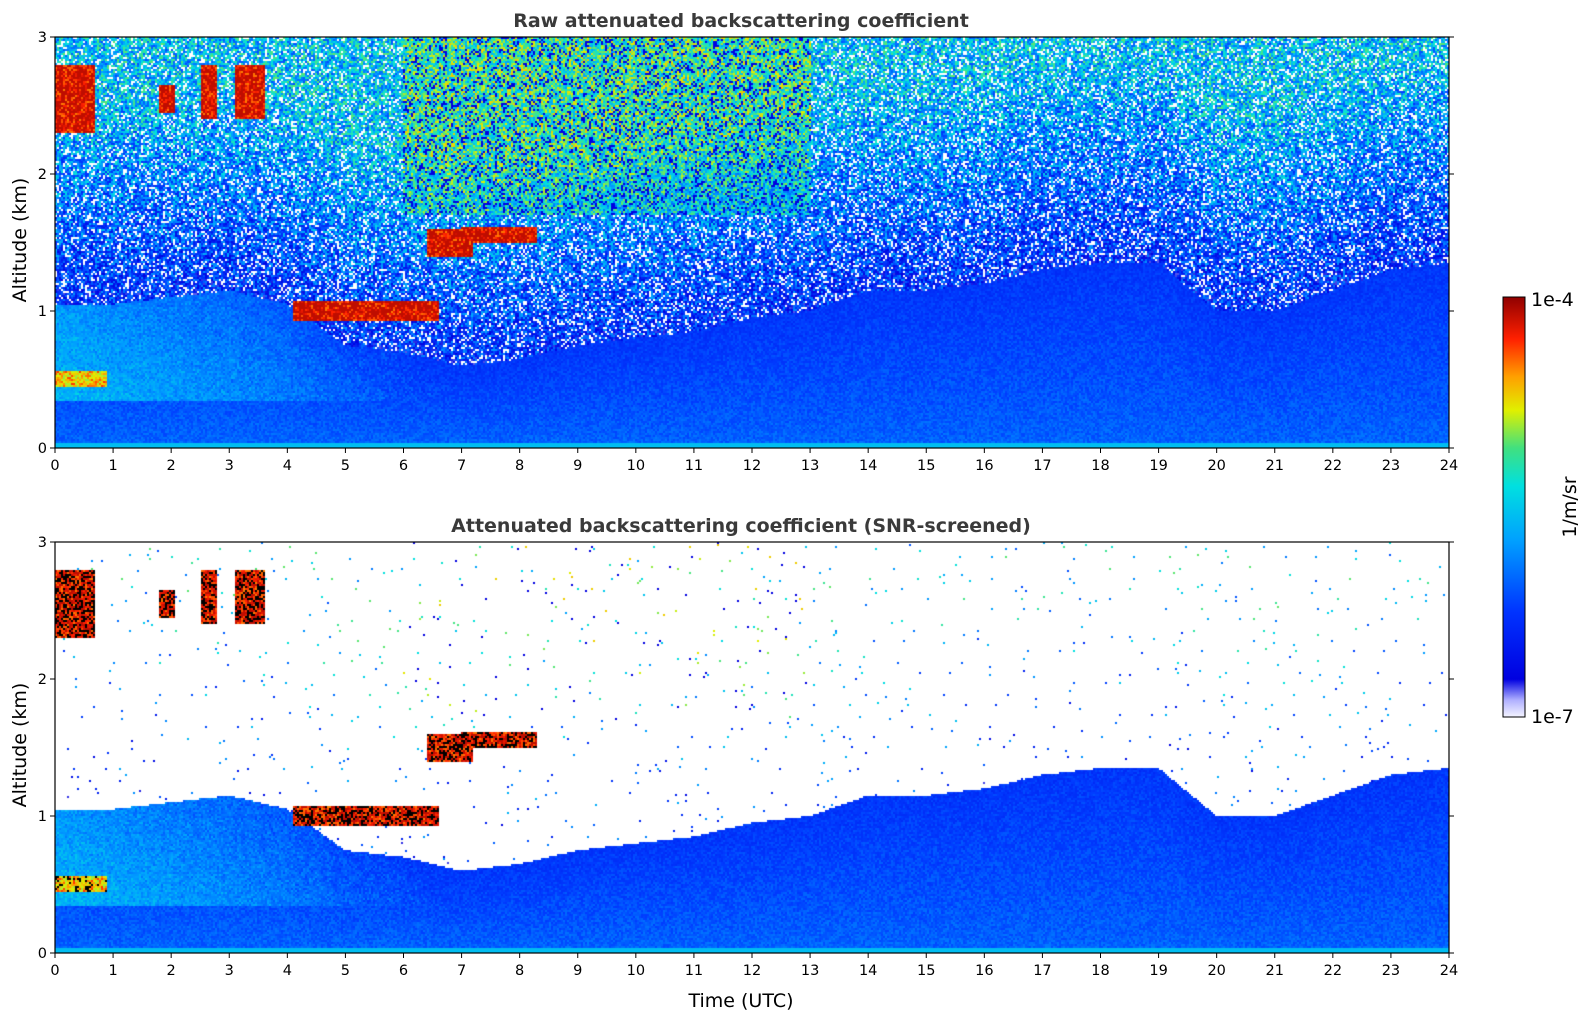  What do you see at coordinates (20, 745) in the screenshot?
I see `panel-screened-ylabel: Altitude (km)` at bounding box center [20, 745].